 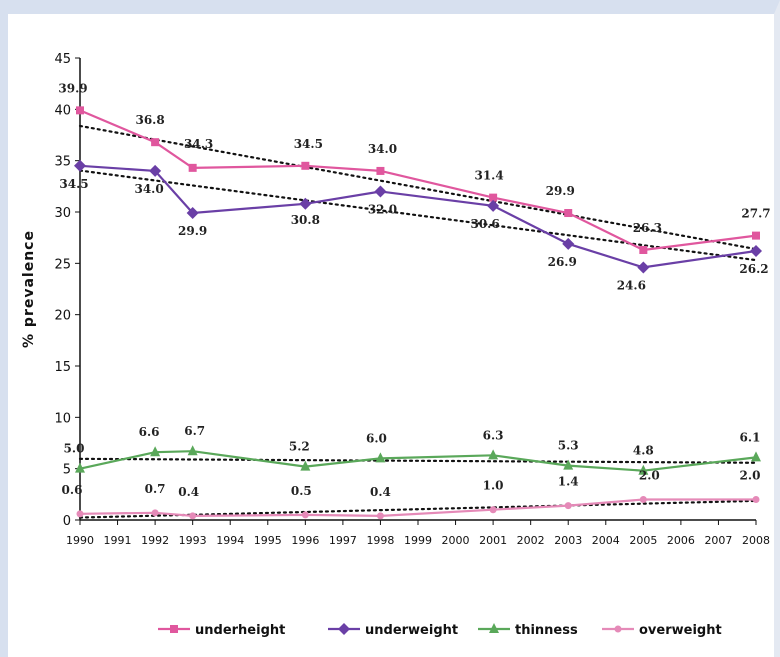 What do you see at coordinates (62, 213) in the screenshot?
I see `y-tick-label: 30` at bounding box center [62, 213].